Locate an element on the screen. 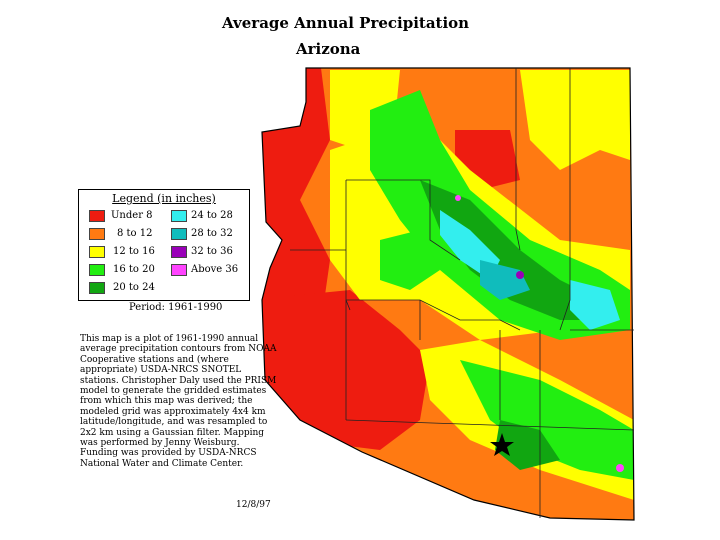 Image resolution: width=720 pixels, height=540 pixels. legend-label-12-16: 12 to 16 is located at coordinates (134, 251).